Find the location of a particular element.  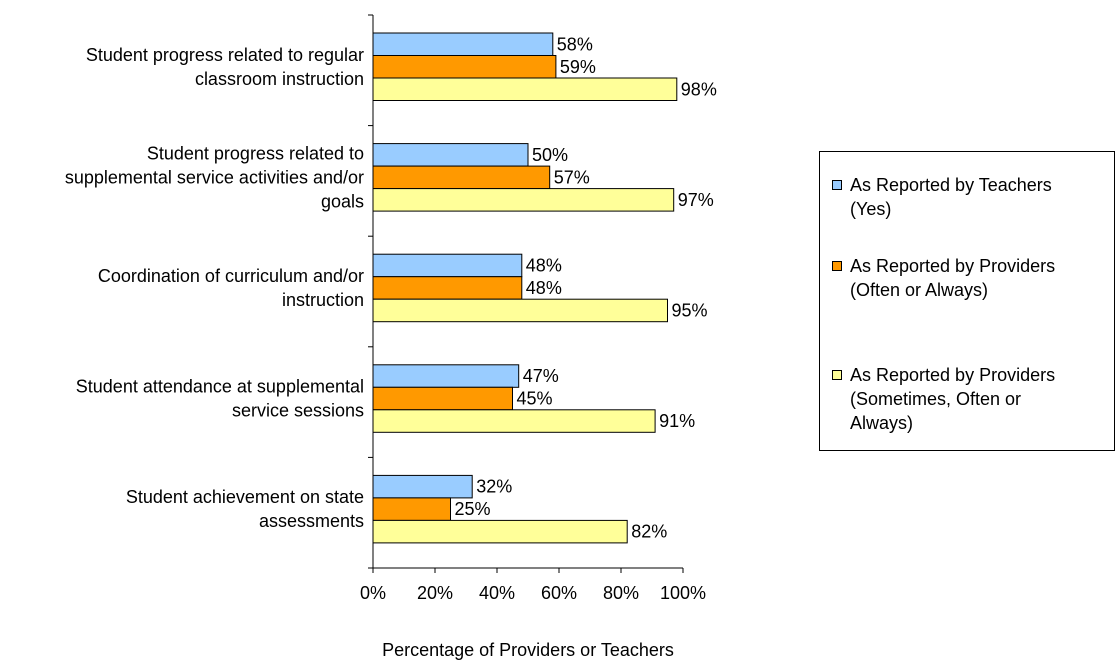

data-label: 50% is located at coordinates (550, 155).